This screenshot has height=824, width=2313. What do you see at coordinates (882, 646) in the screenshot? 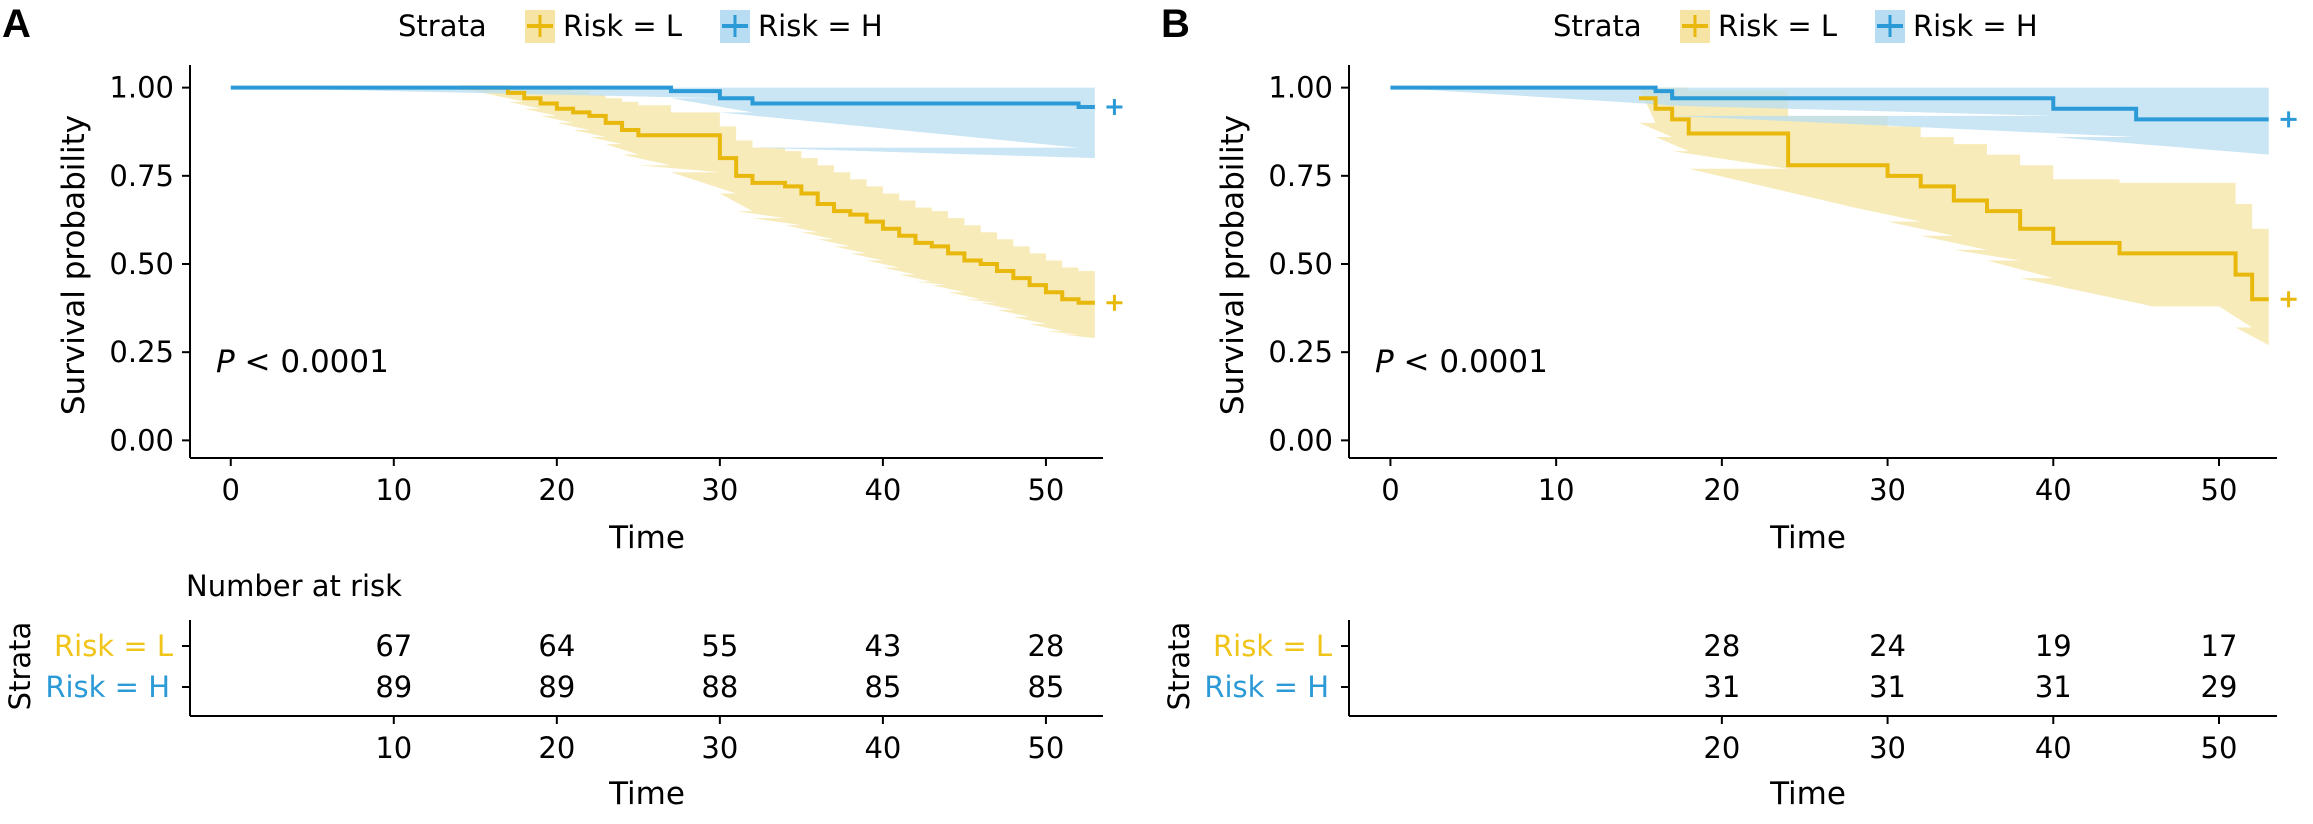
I see `risk-count-low: 43` at bounding box center [882, 646].